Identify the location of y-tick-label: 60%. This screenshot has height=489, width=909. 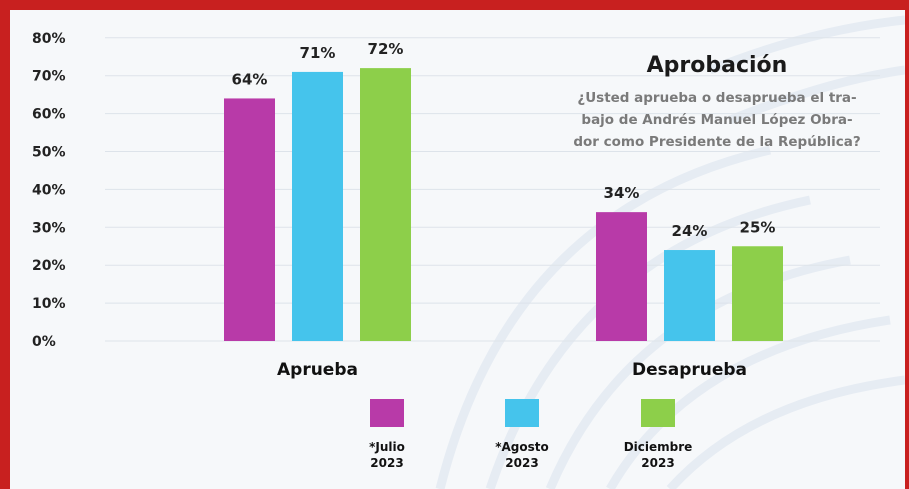
(49, 115).